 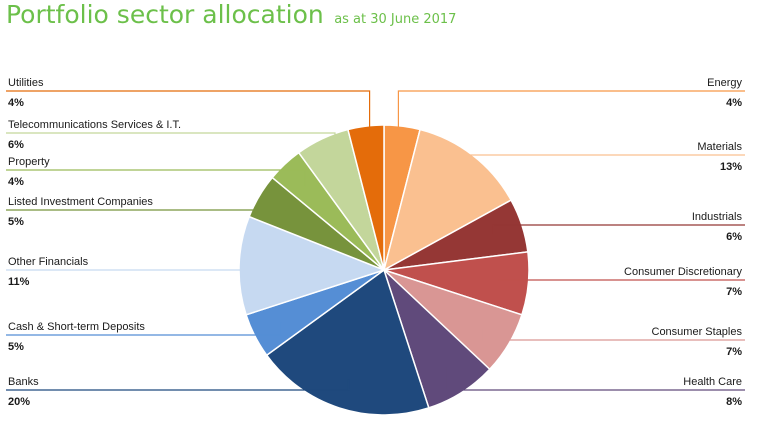 What do you see at coordinates (16, 145) in the screenshot?
I see `slice-value-telecommunications-services-i-t: 6%` at bounding box center [16, 145].